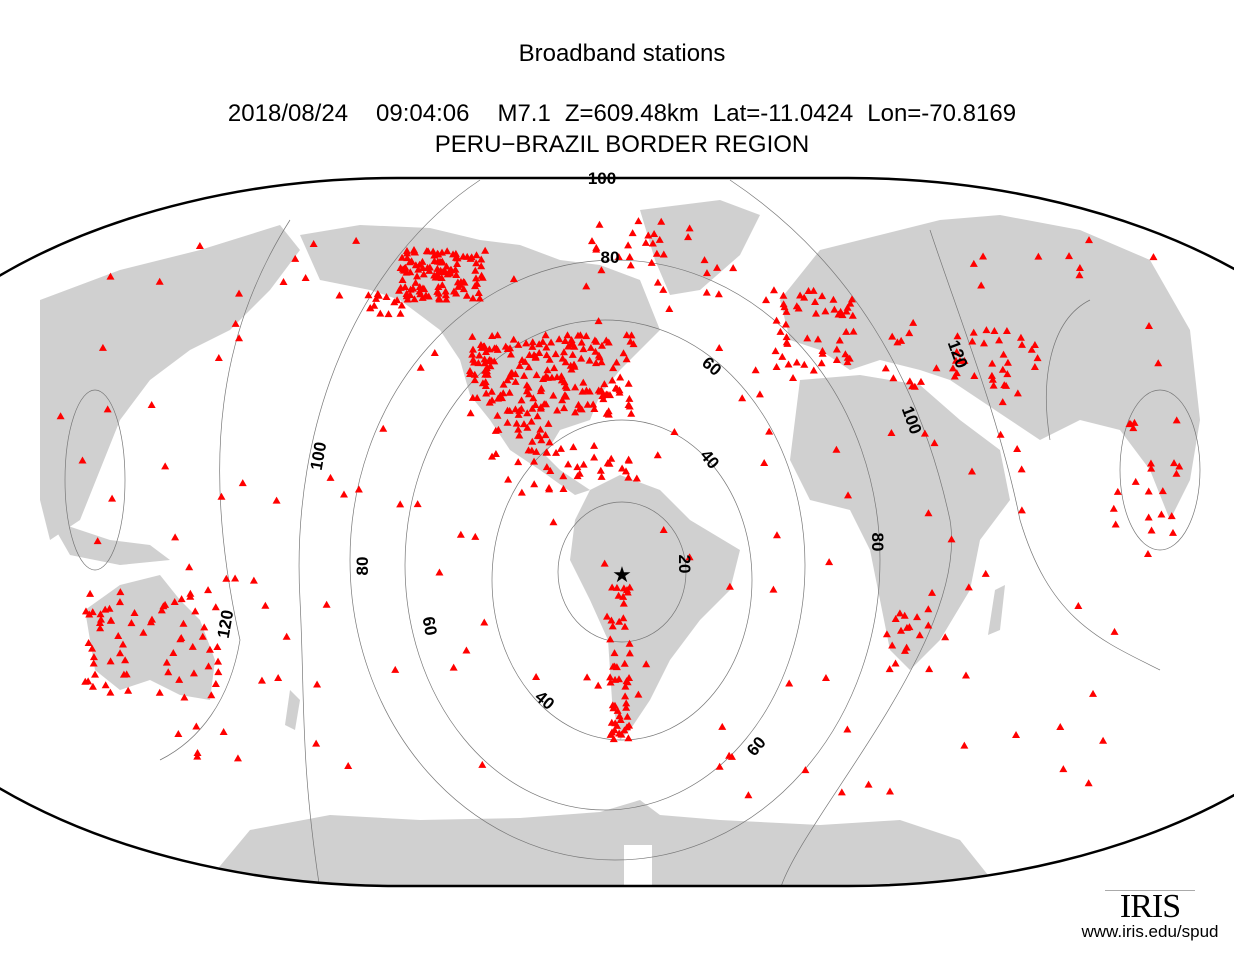 This screenshot has height=953, width=1234. I want to click on contour-label: 60, so click(430, 626).